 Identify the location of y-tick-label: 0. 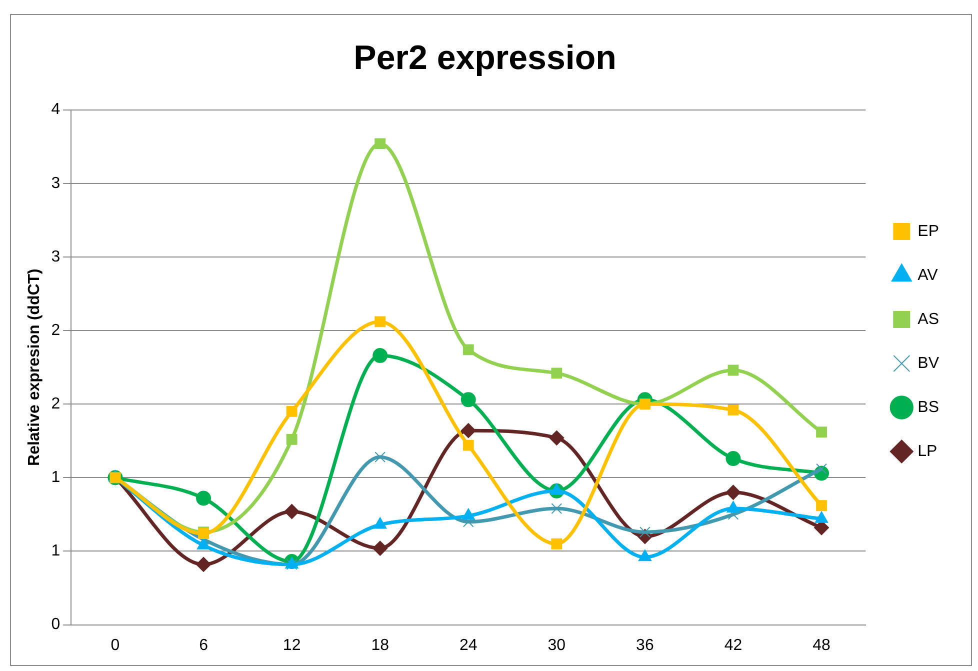
(55, 625).